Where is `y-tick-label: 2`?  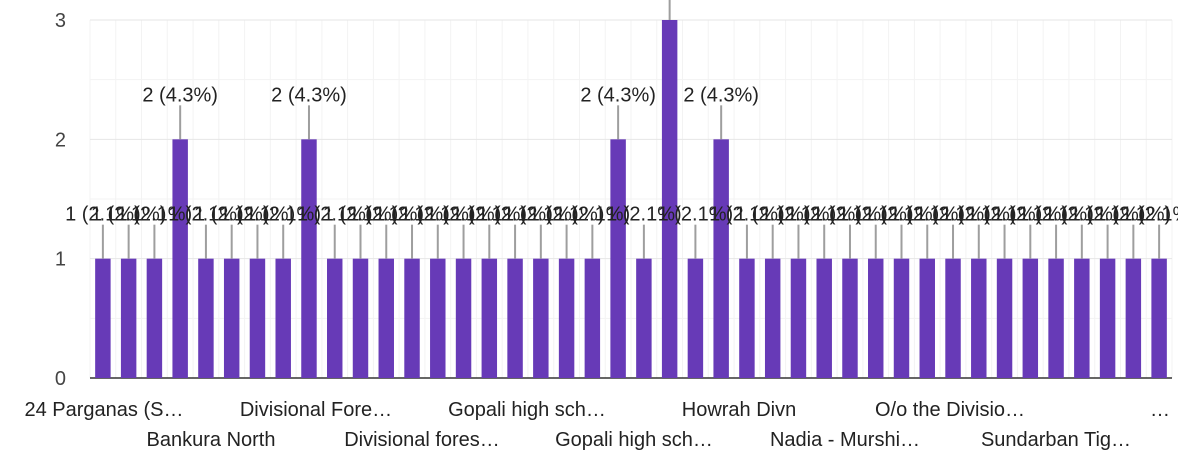
y-tick-label: 2 is located at coordinates (60, 140).